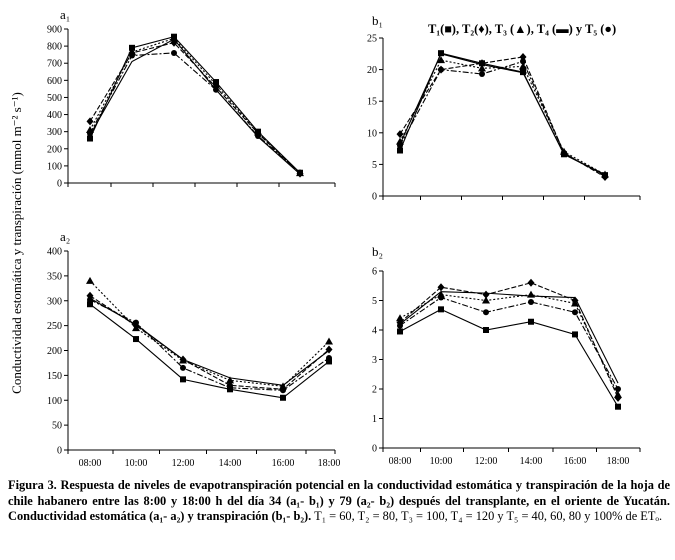 The width and height of the screenshot is (675, 560). I want to click on a2-ytick-label: 250, so click(54, 326).